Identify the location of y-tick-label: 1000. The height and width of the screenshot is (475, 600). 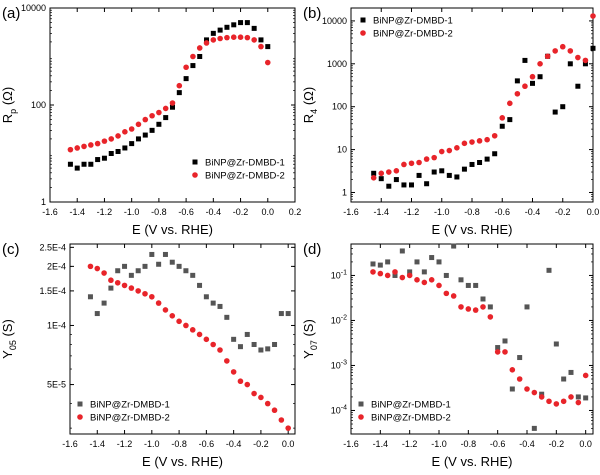
(337, 64).